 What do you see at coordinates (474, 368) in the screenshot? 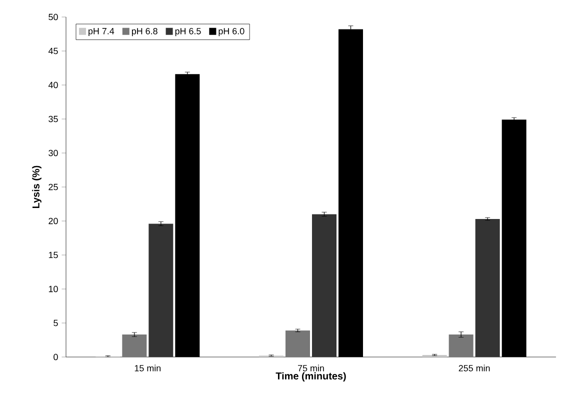
I see `x-tick-label: 255 min` at bounding box center [474, 368].